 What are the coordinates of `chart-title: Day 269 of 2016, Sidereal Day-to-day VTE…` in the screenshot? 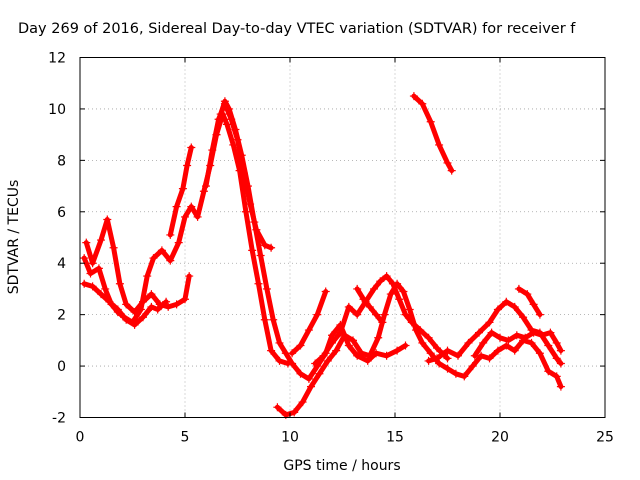 It's located at (297, 29).